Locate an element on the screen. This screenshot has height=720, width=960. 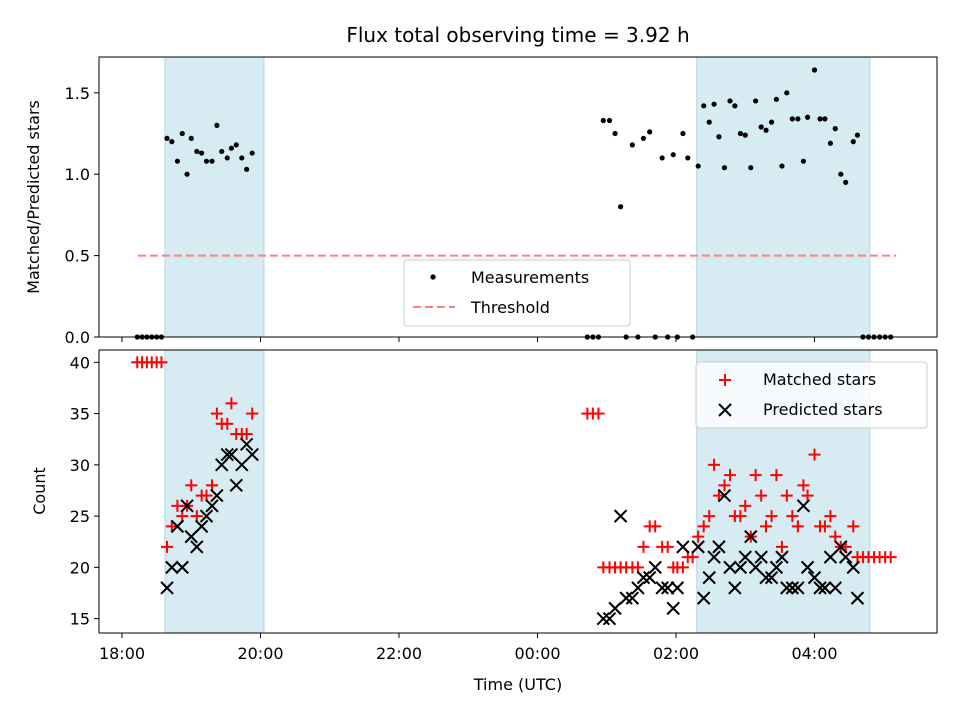
count-y-axis-label: Count is located at coordinates (39, 491).